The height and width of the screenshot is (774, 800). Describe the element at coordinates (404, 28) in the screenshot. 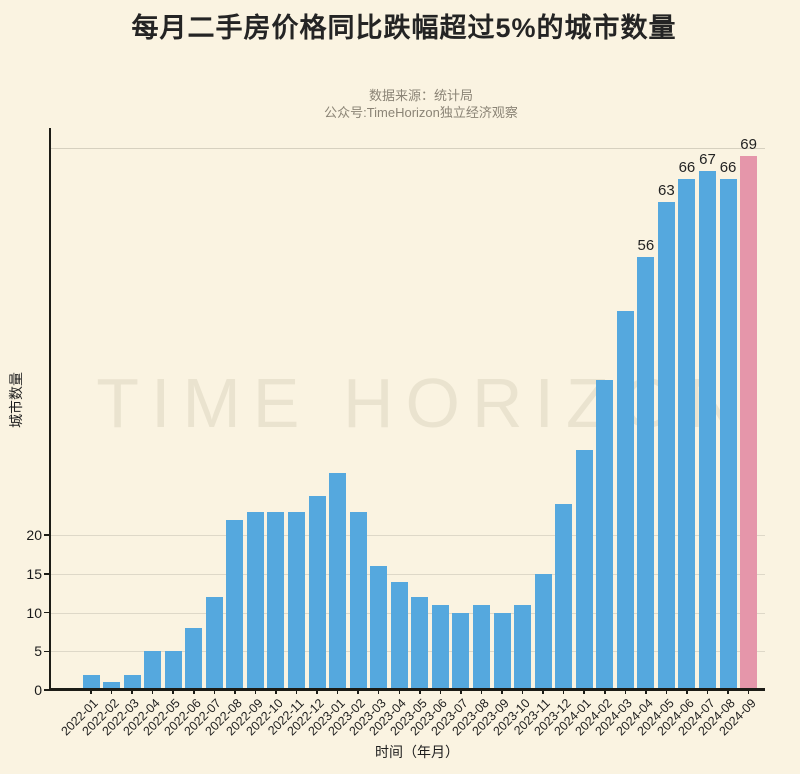

I see `chart-title: 每月二手房价格同比跌幅超过5%的城市数量` at that location.